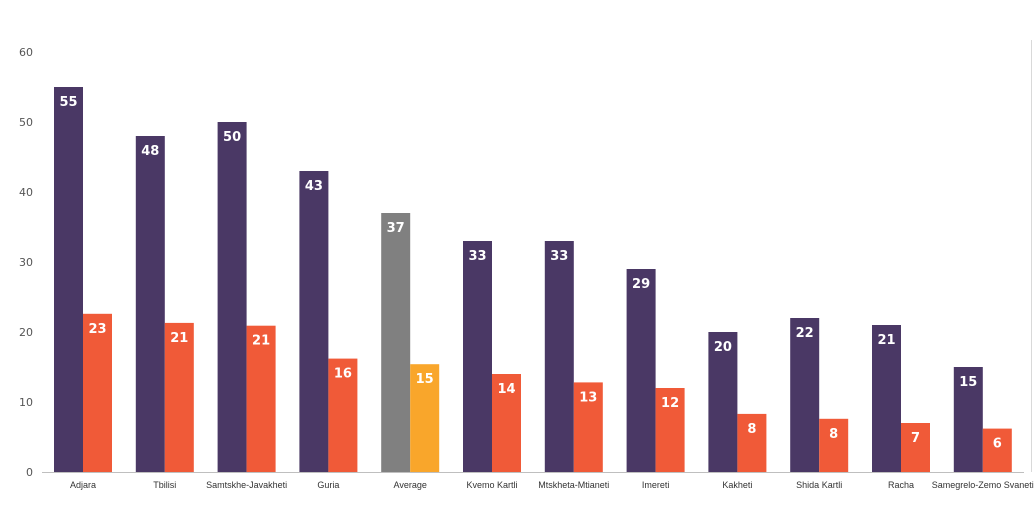 This screenshot has height=517, width=1034. Describe the element at coordinates (396, 228) in the screenshot. I see `data-label-s1-average: 37` at that location.